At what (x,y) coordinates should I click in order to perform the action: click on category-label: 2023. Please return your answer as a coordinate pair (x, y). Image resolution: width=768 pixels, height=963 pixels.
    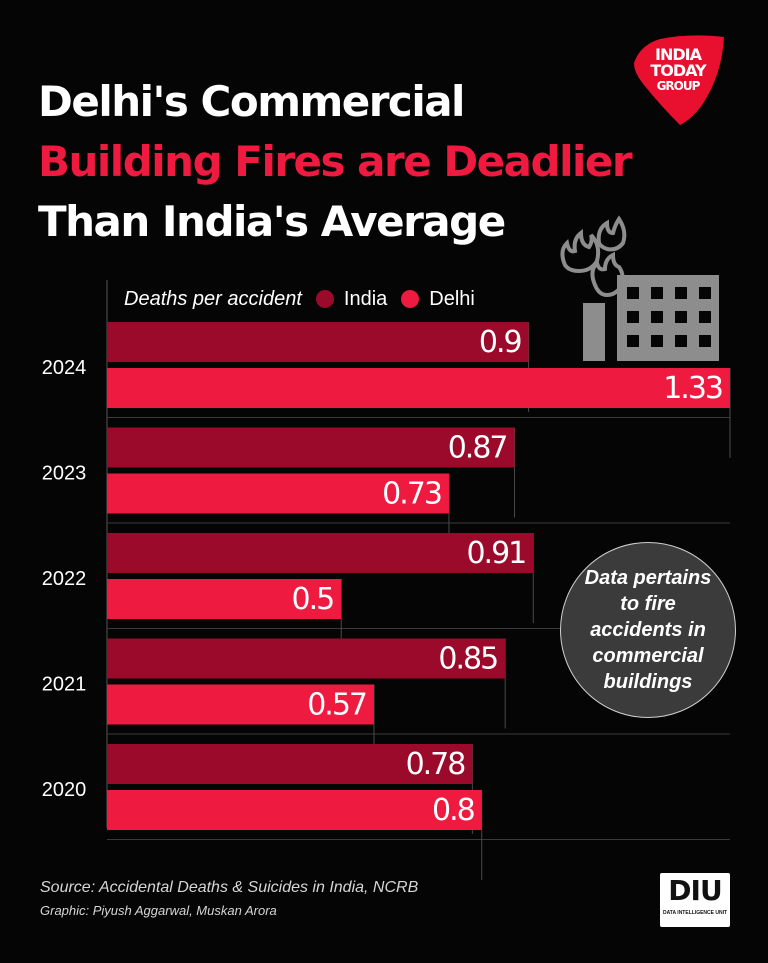
    Looking at the image, I should click on (64, 474).